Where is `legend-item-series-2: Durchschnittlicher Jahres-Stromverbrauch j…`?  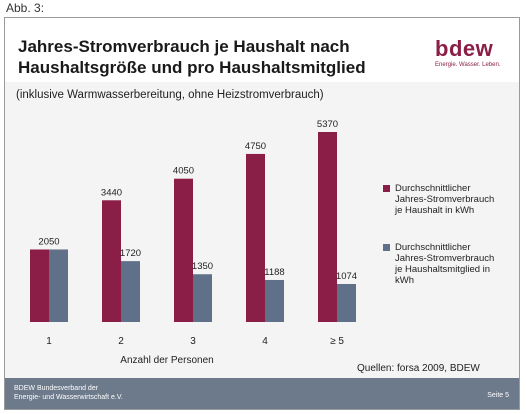 legend-item-series-2: Durchschnittlicher Jahres-Stromverbrauch j… is located at coordinates (449, 264).